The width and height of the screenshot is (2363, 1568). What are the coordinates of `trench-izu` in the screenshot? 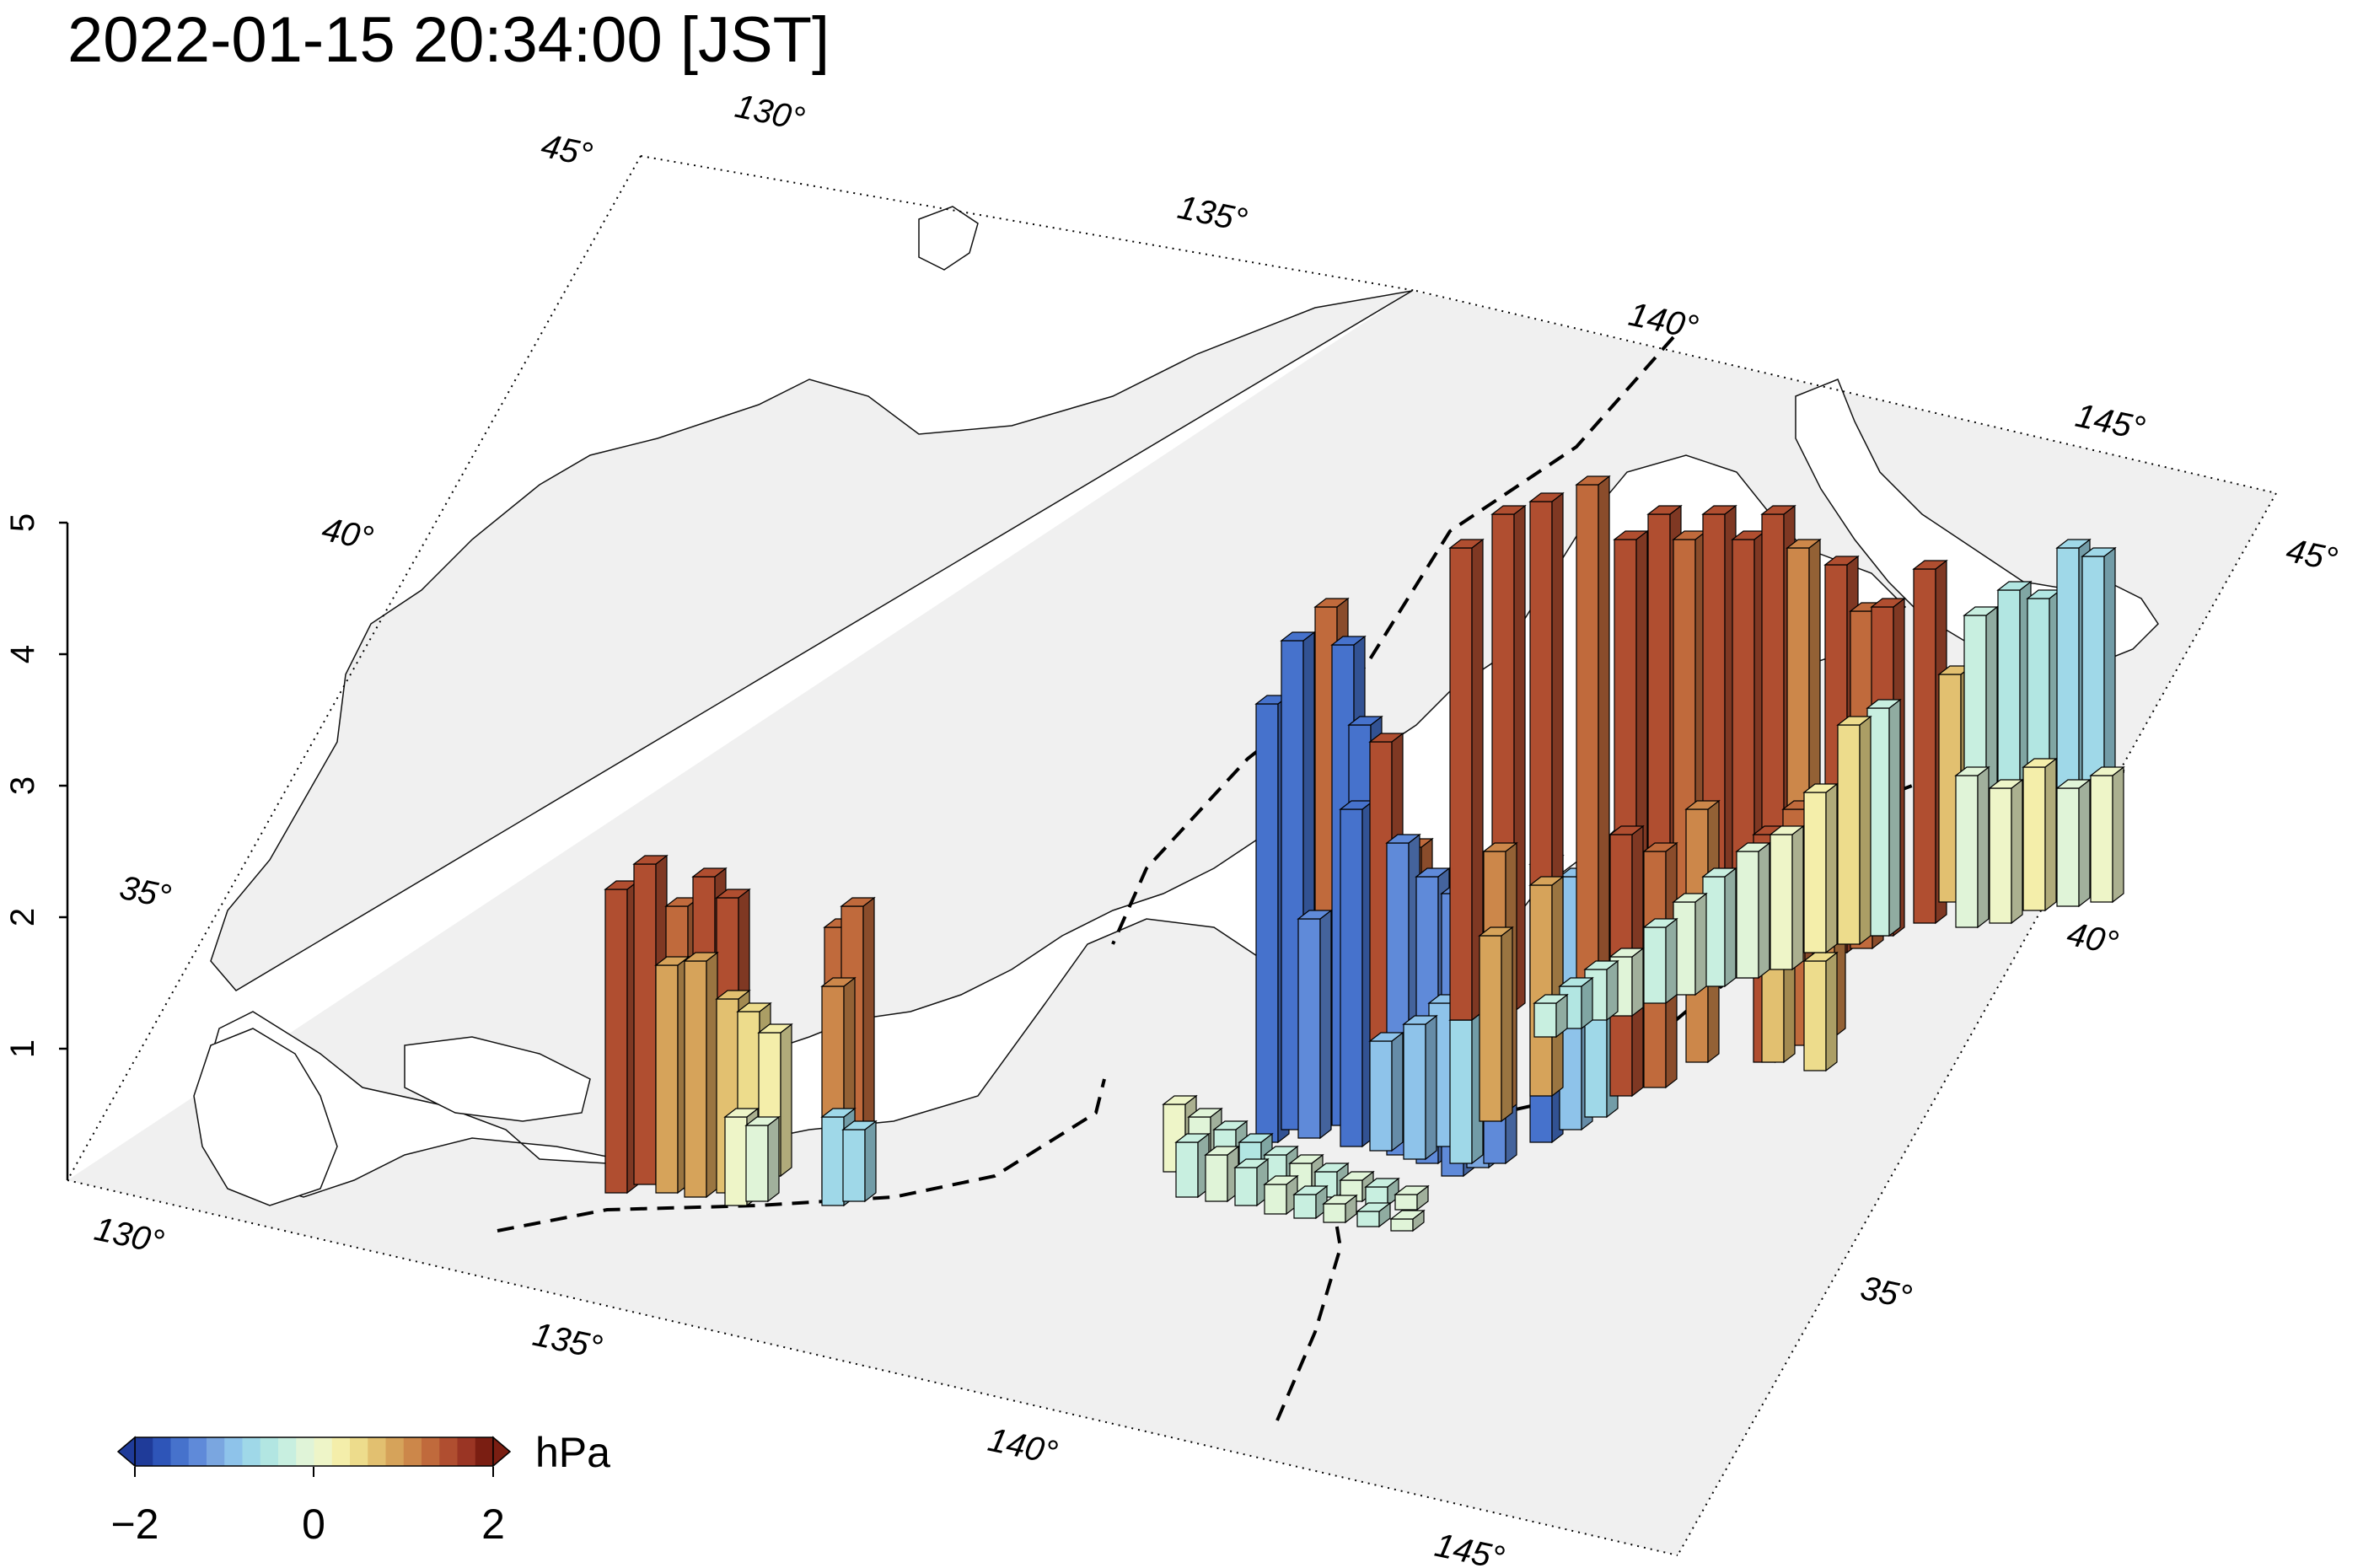 It's located at (1309, 1308).